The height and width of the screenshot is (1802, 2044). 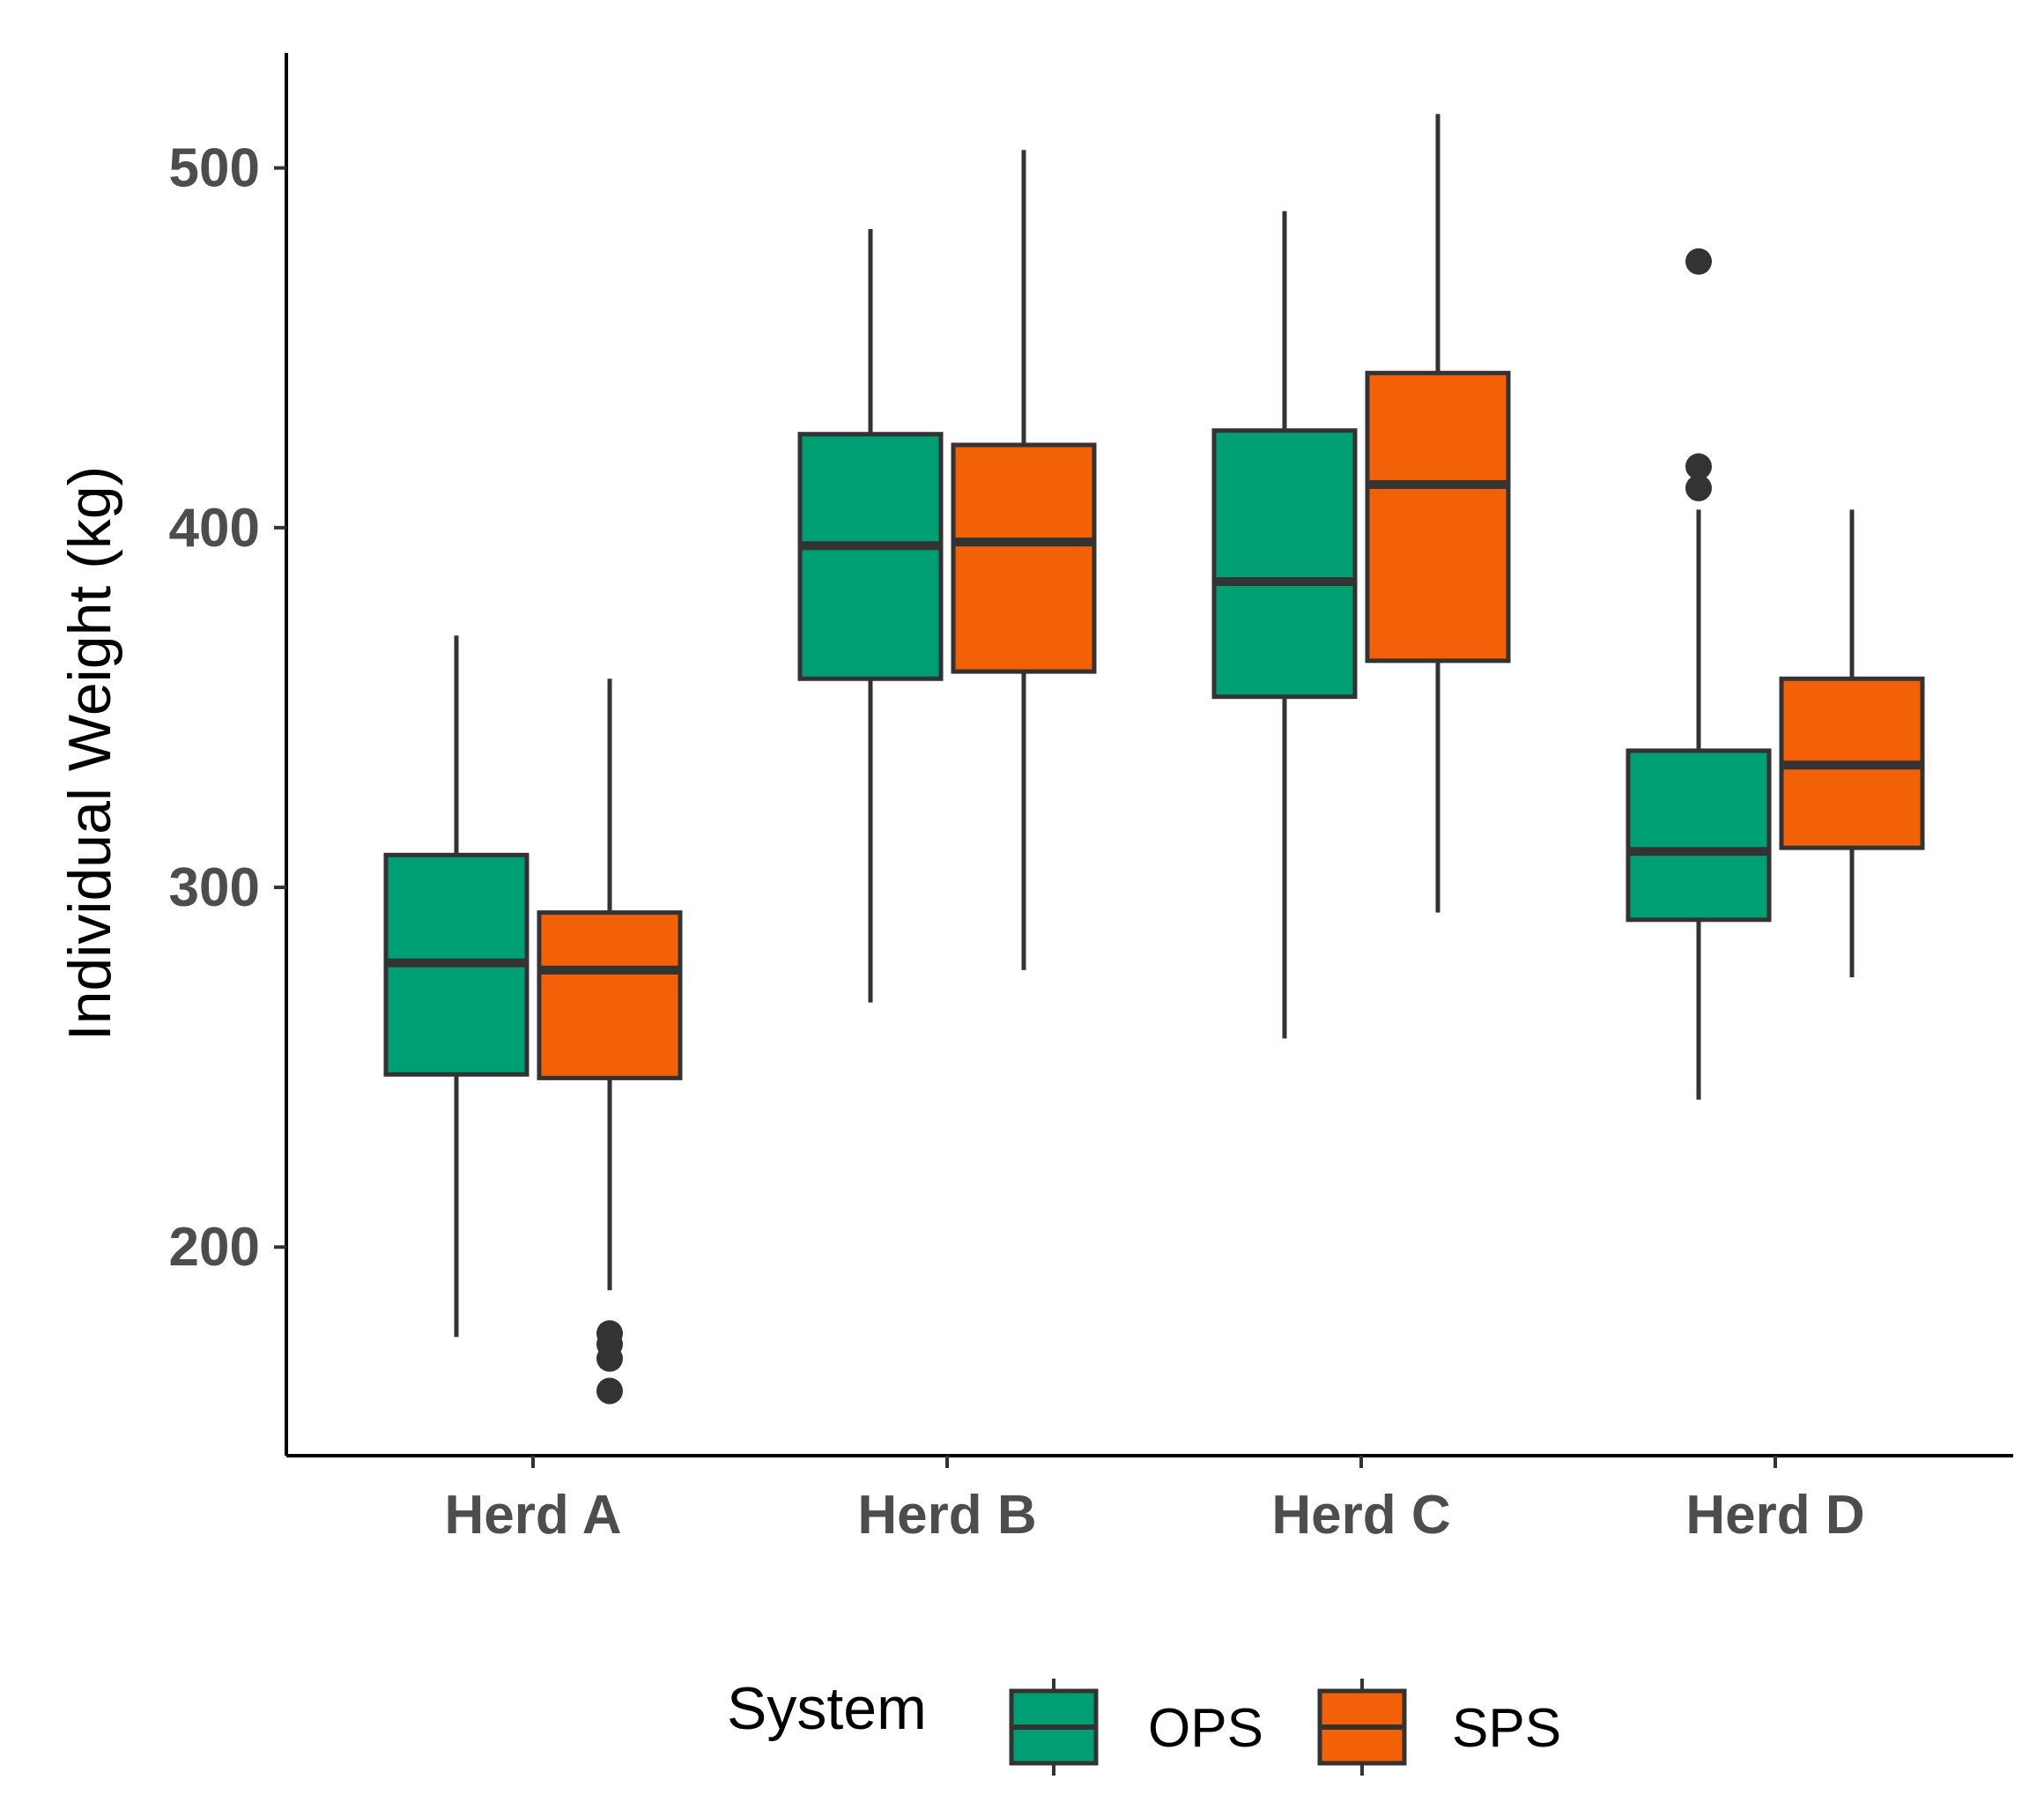 What do you see at coordinates (1774, 1515) in the screenshot?
I see `x-tick-label: Herd D` at bounding box center [1774, 1515].